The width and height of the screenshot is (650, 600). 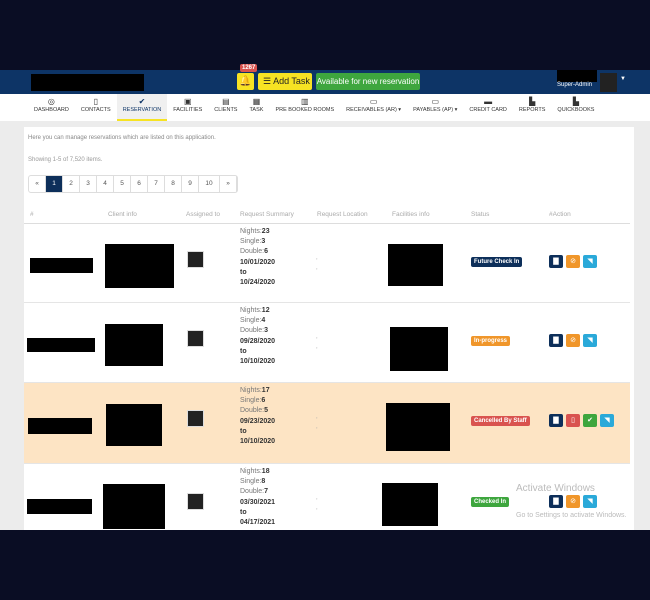 What do you see at coordinates (96, 107) in the screenshot?
I see `nav-item: ▯ CONTACTS` at bounding box center [96, 107].